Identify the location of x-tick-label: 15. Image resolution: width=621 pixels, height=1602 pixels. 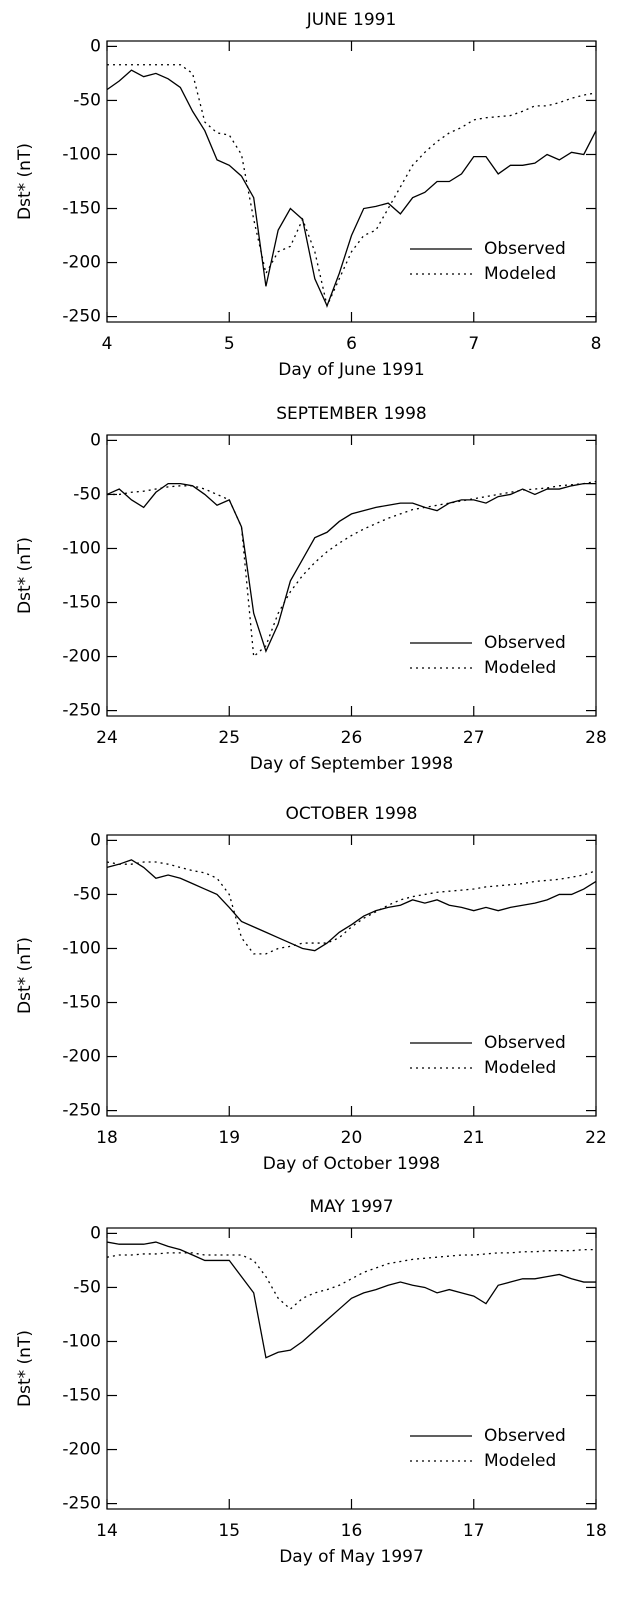
(229, 1531).